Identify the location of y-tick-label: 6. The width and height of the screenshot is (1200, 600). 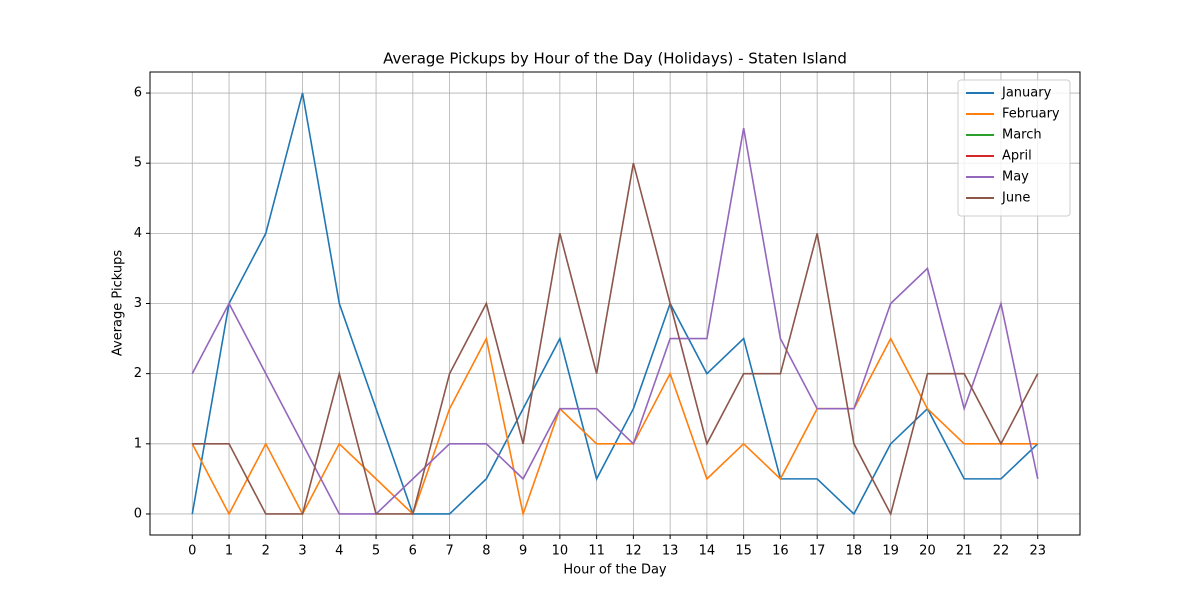
(138, 93).